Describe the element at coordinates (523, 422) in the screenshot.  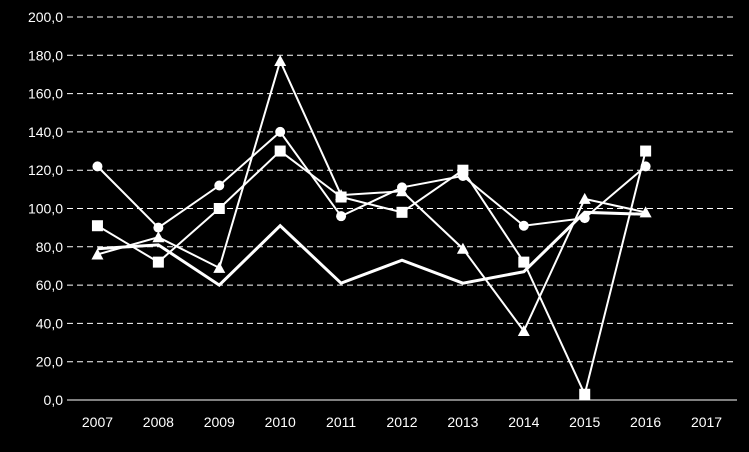
I see `x-tick-label: 2014` at that location.